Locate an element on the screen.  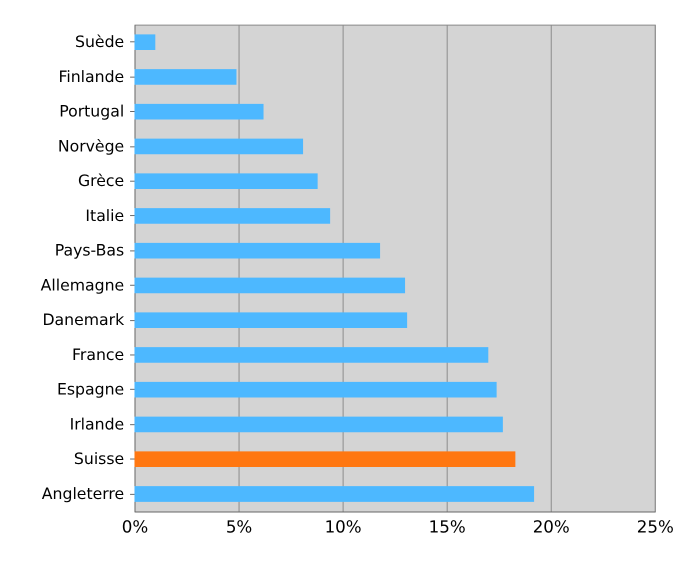
x-tick-label: 10% is located at coordinates (343, 527).